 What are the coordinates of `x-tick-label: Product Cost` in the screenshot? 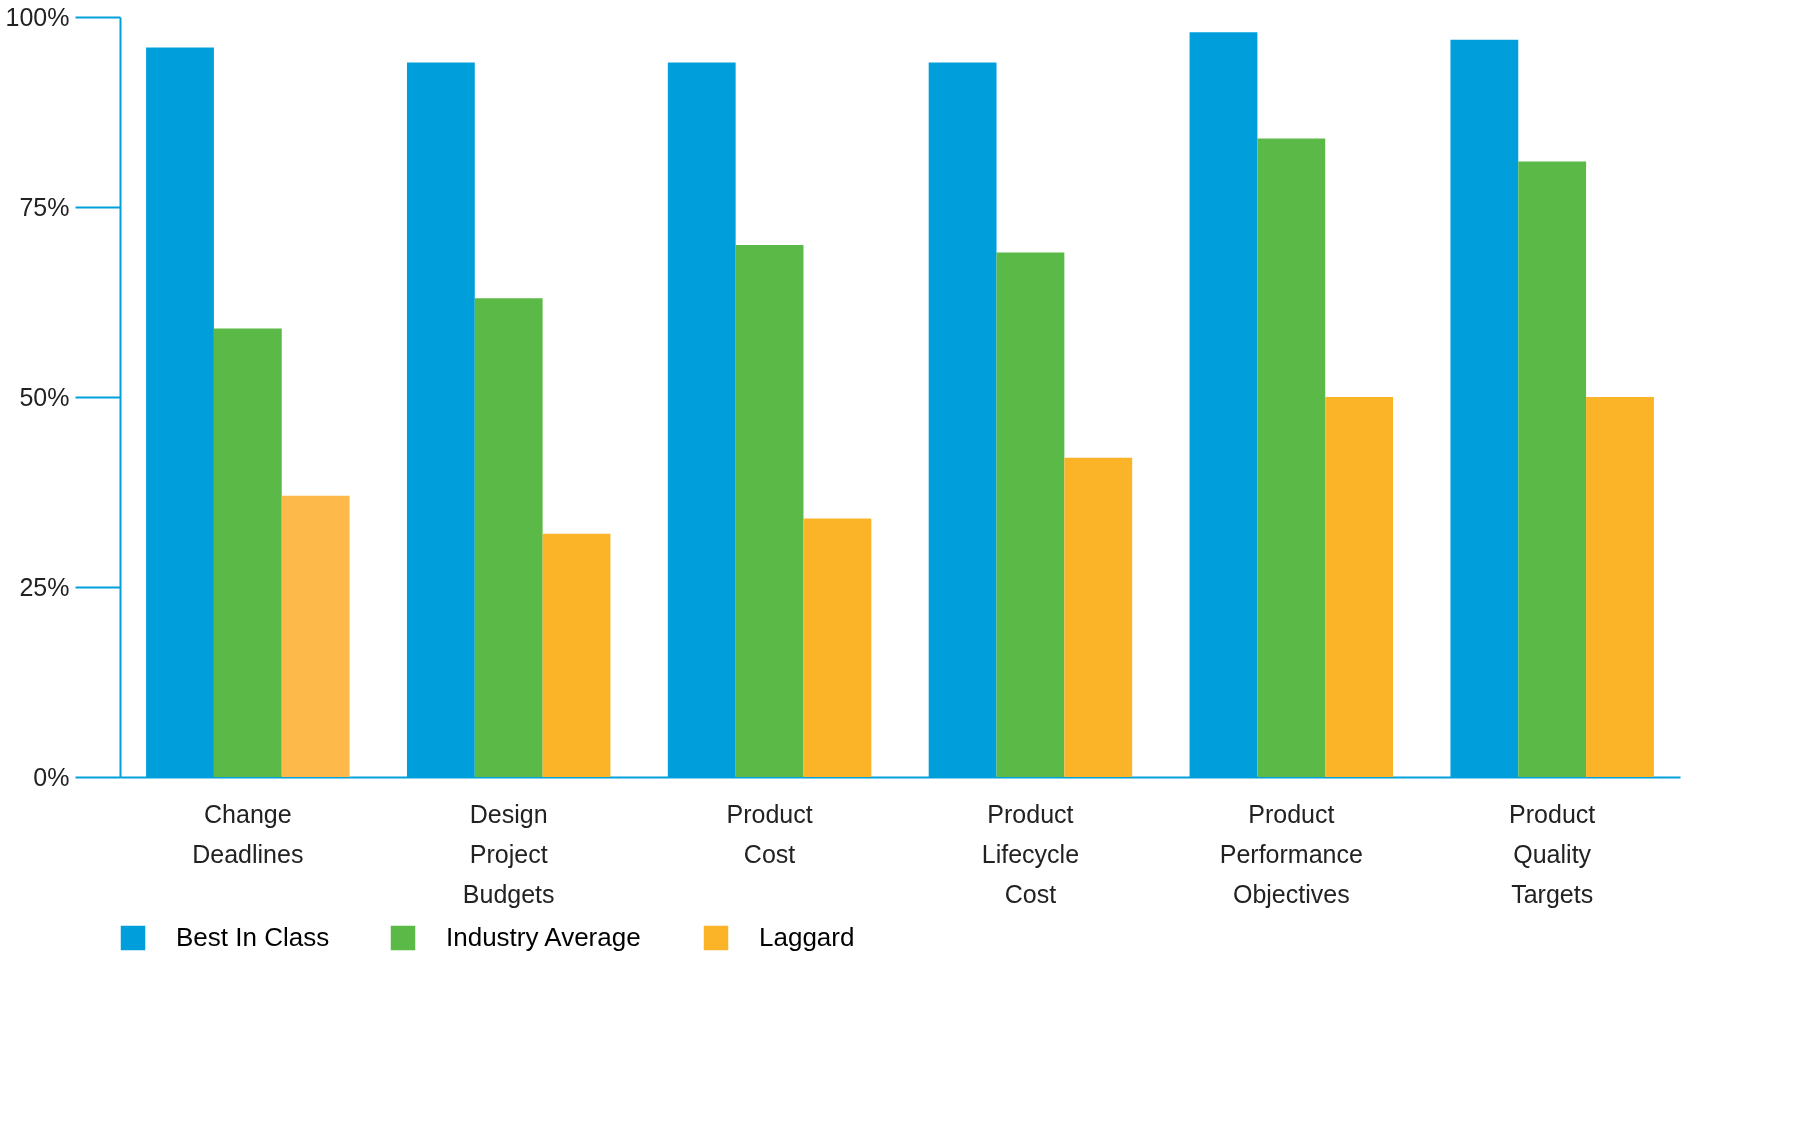 It's located at (769, 833).